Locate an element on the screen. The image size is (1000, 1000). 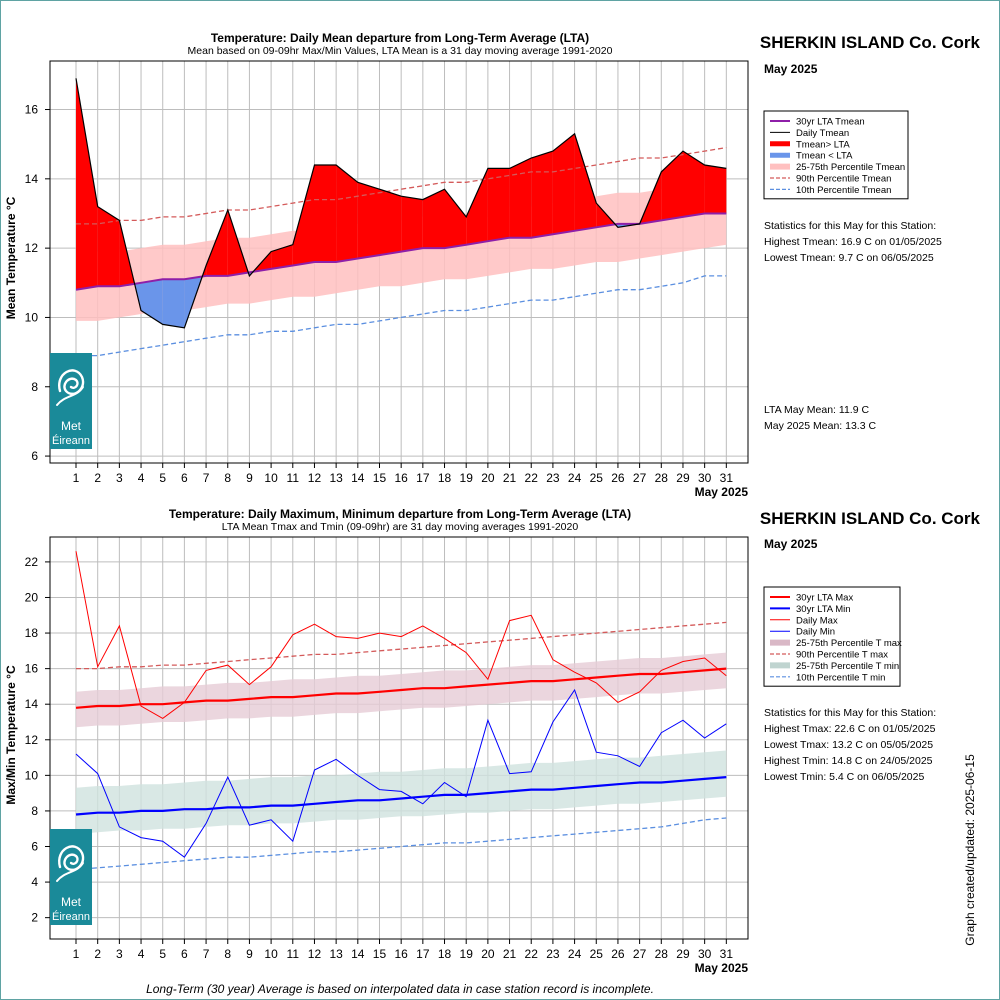
x-tick-label: 16 is located at coordinates (401, 954).